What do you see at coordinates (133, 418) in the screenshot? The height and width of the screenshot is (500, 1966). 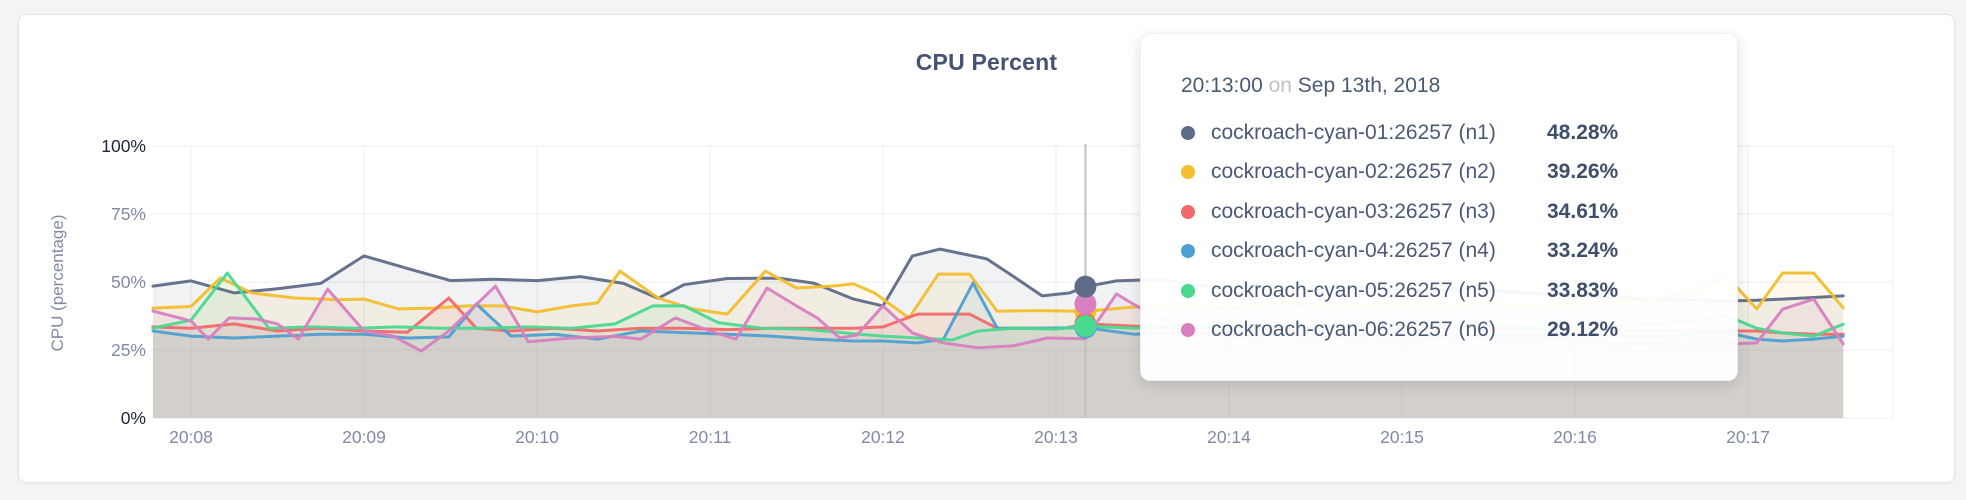 I see `y-axis-tick-label: 0%` at bounding box center [133, 418].